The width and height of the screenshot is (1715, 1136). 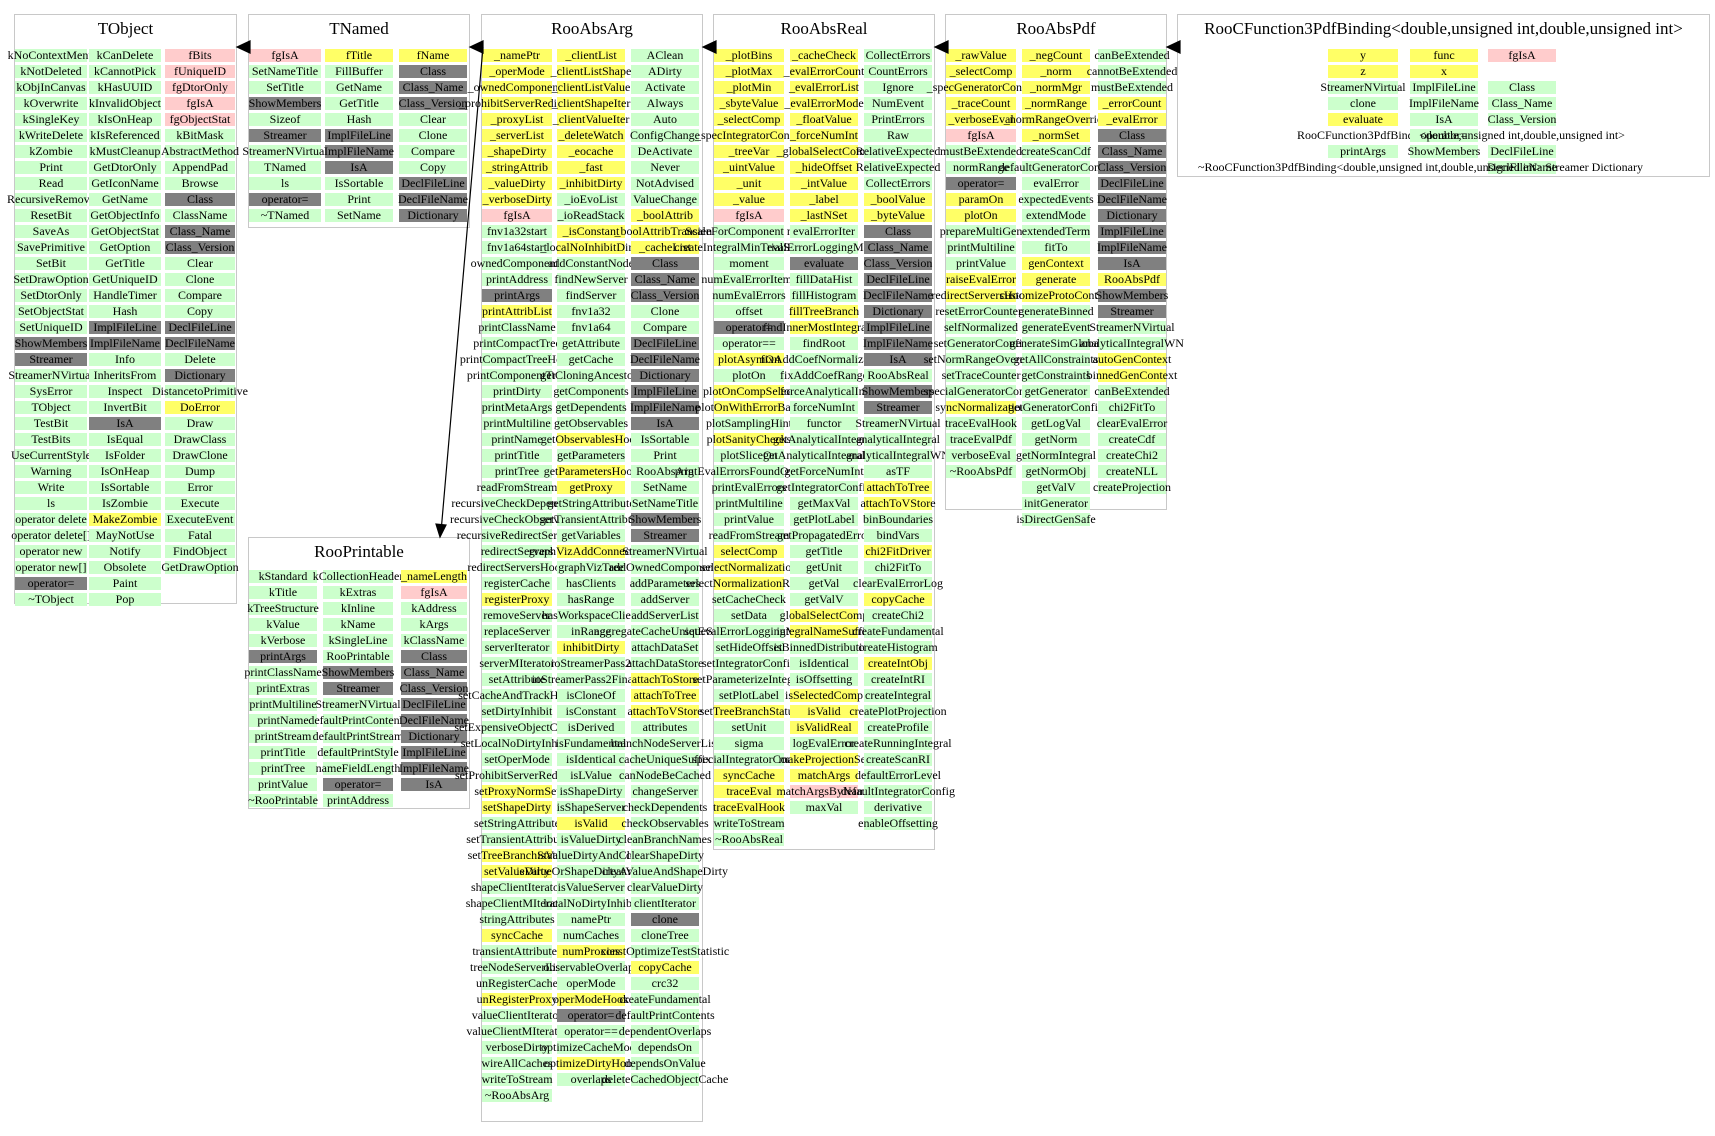 What do you see at coordinates (591, 71) in the screenshot?
I see `member-label: _clientListShape` at bounding box center [591, 71].